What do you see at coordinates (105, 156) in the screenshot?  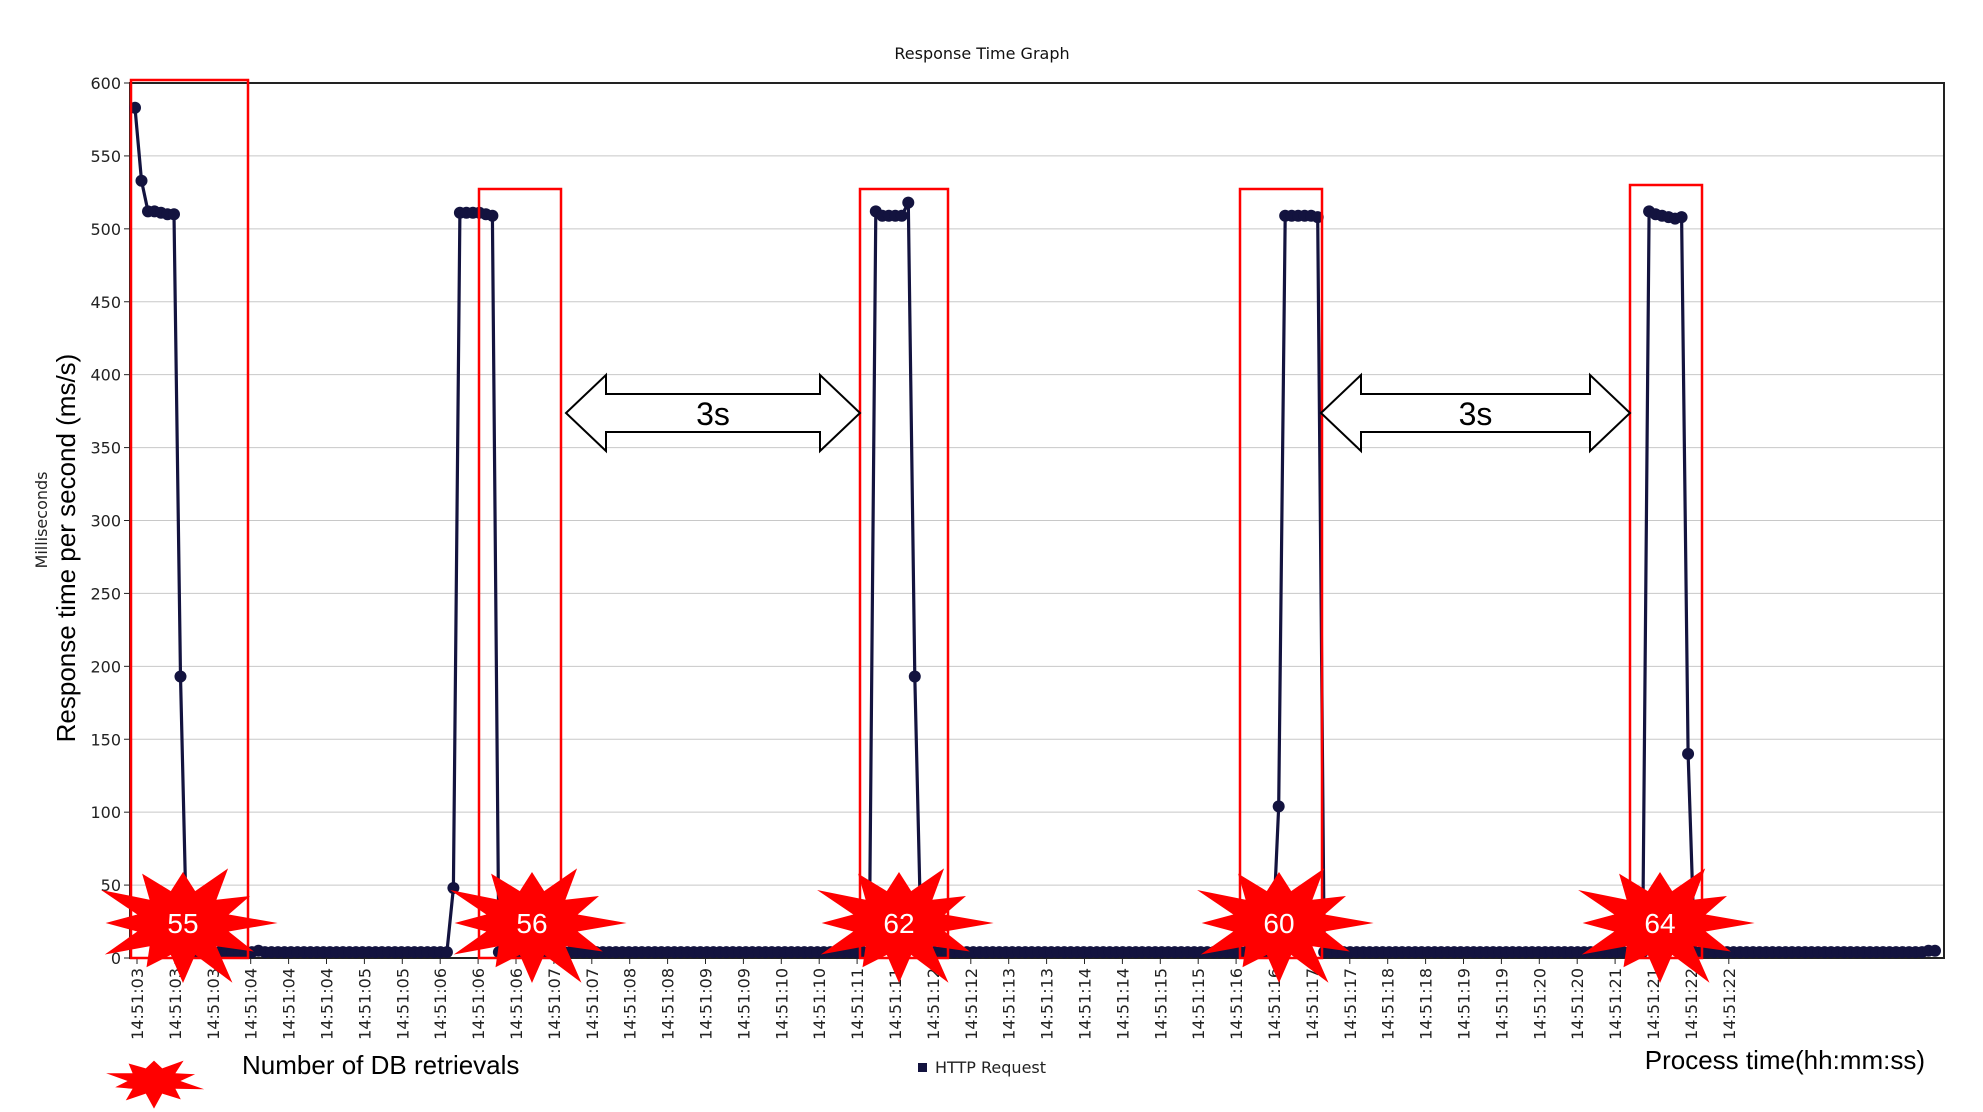 I see `y-tick-label: 550` at bounding box center [105, 156].